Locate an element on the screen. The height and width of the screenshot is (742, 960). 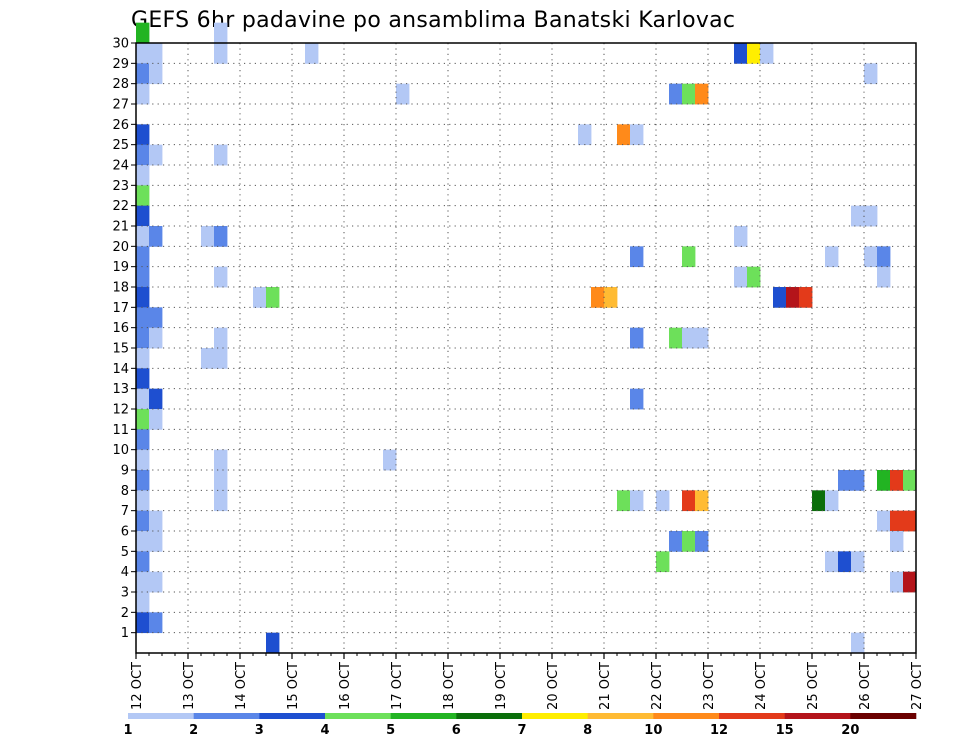
y-tick-label: 12 is located at coordinates (120, 410).